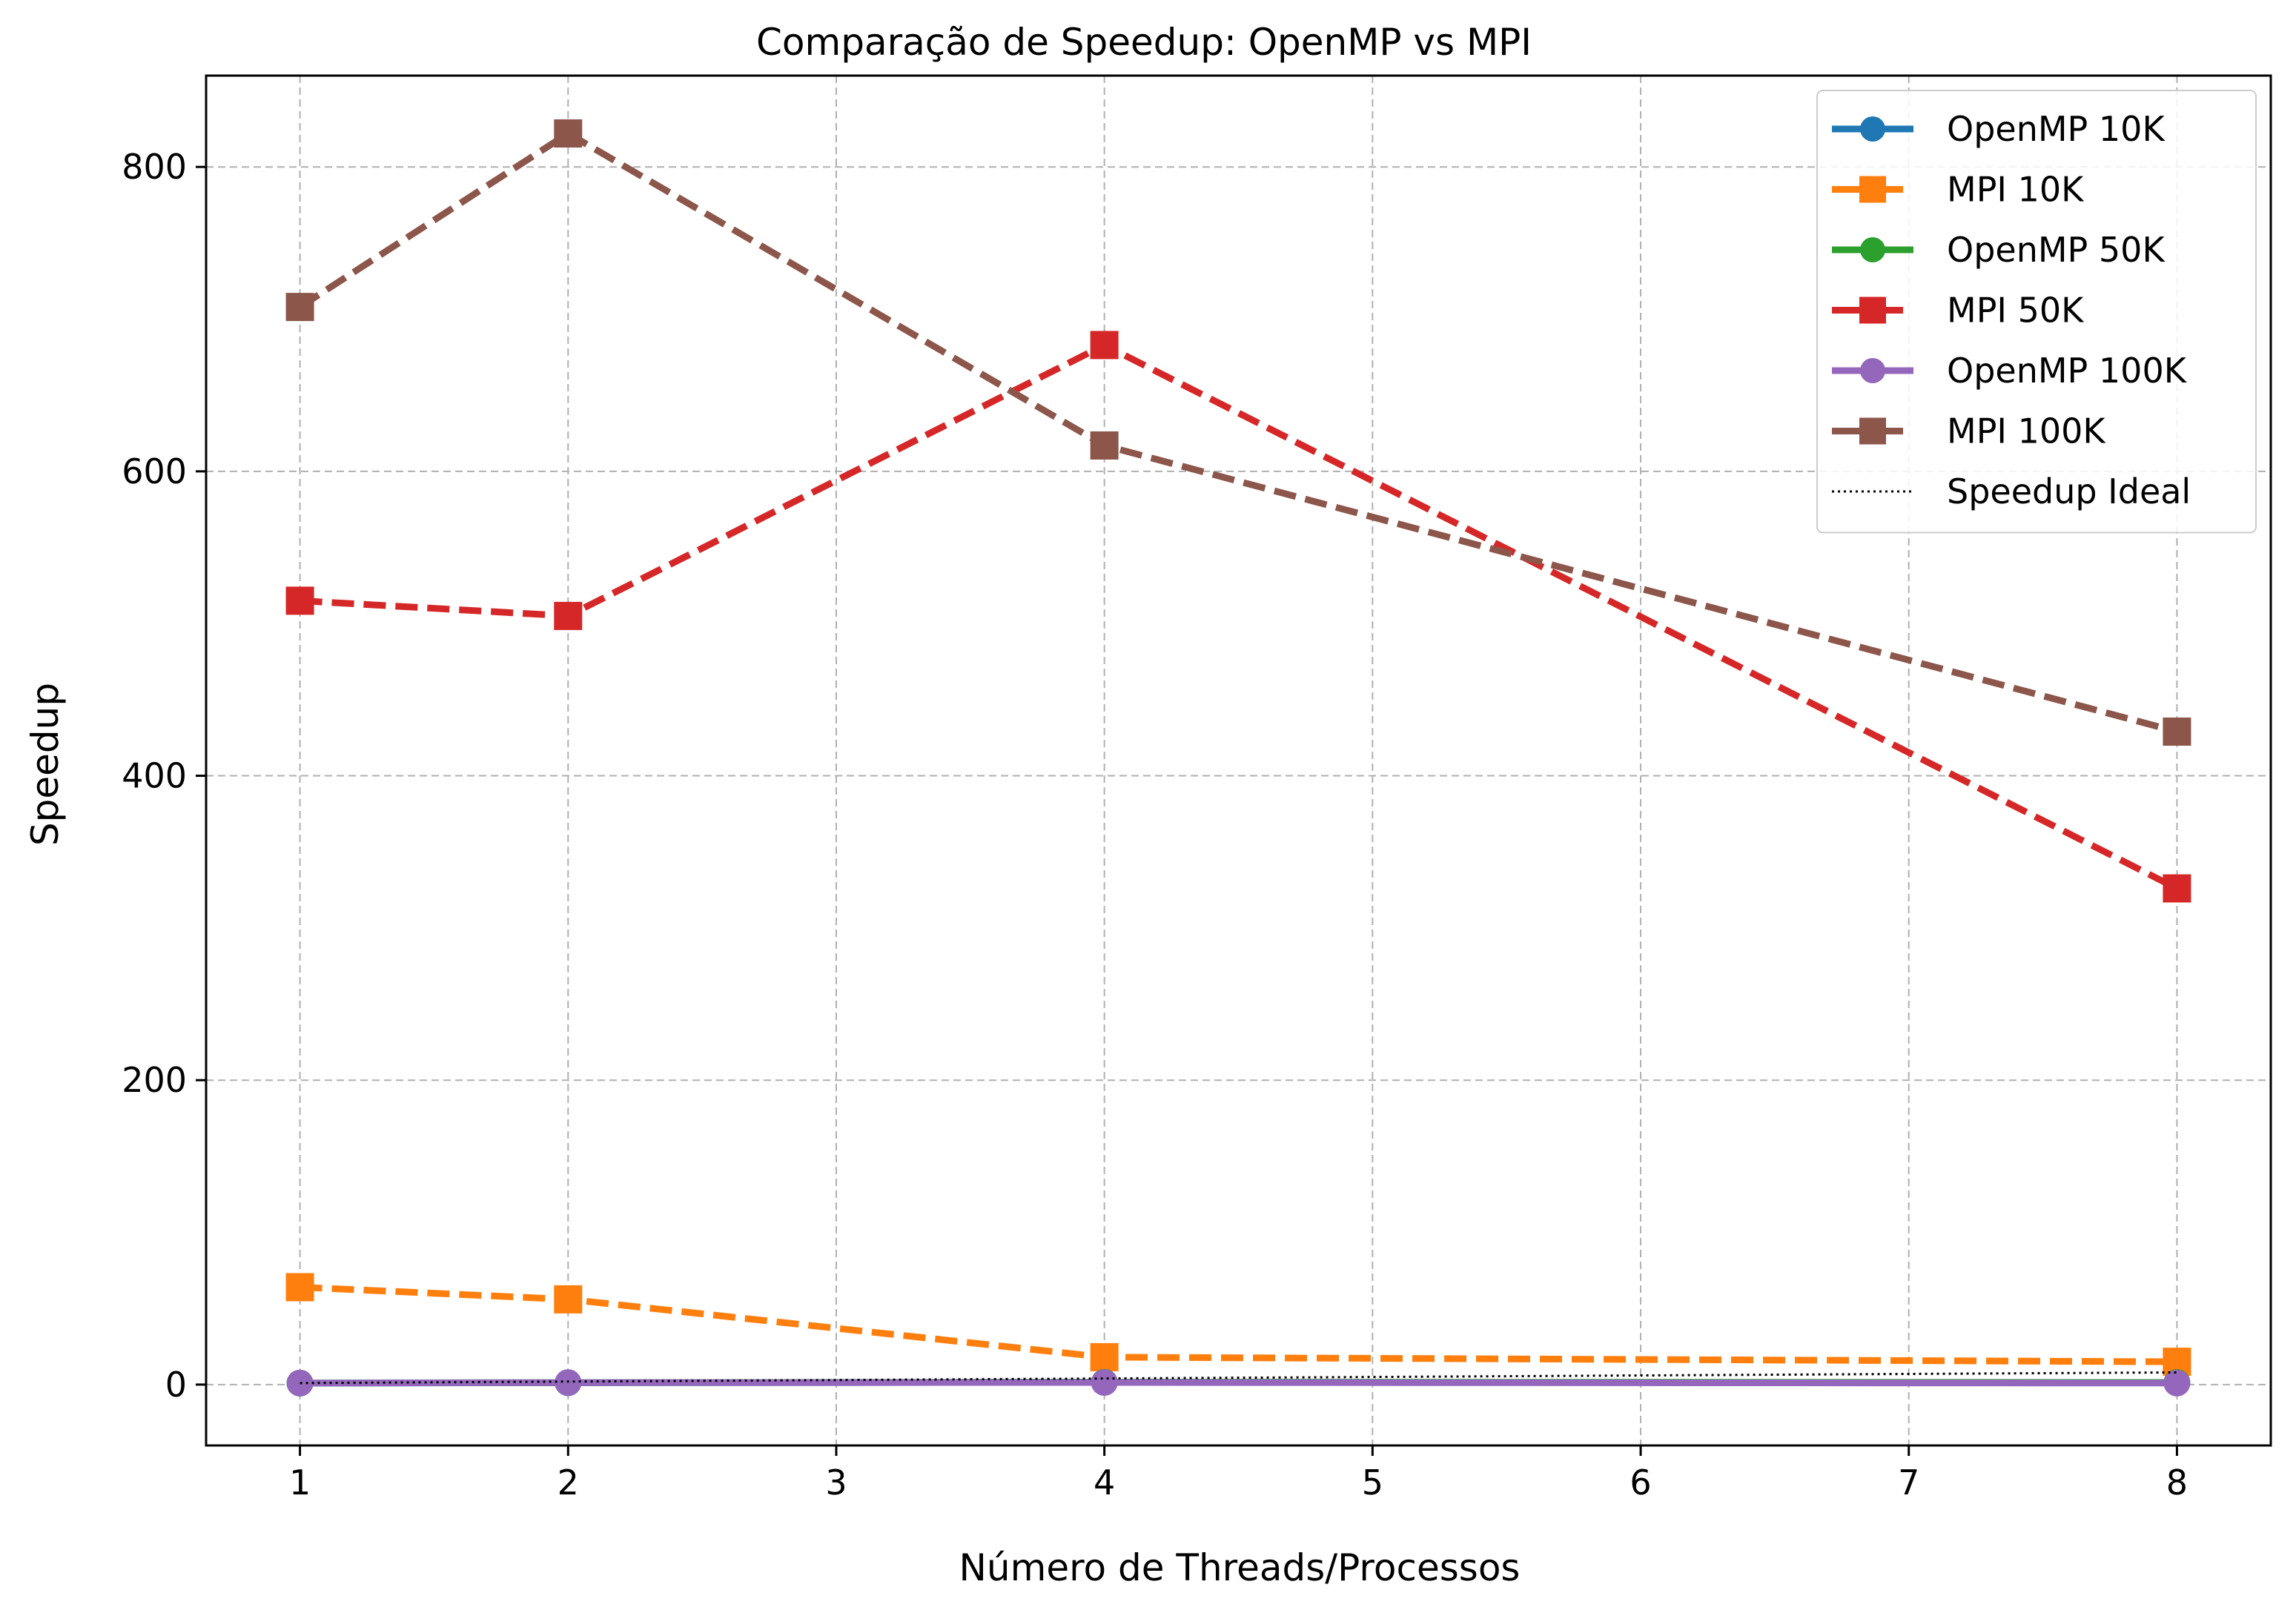 Image resolution: width=2296 pixels, height=1613 pixels. I want to click on x-tick-label-1: 1, so click(300, 1483).